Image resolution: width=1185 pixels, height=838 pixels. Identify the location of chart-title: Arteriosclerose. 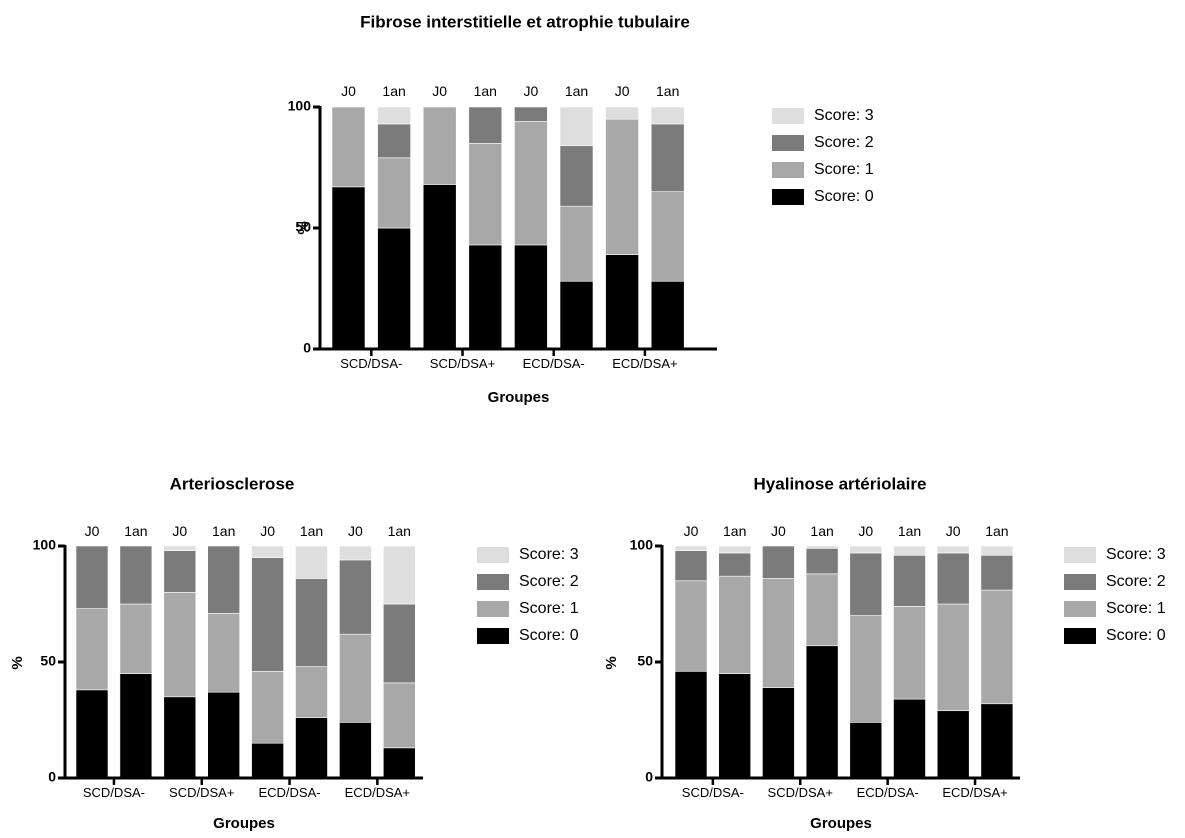
(232, 483).